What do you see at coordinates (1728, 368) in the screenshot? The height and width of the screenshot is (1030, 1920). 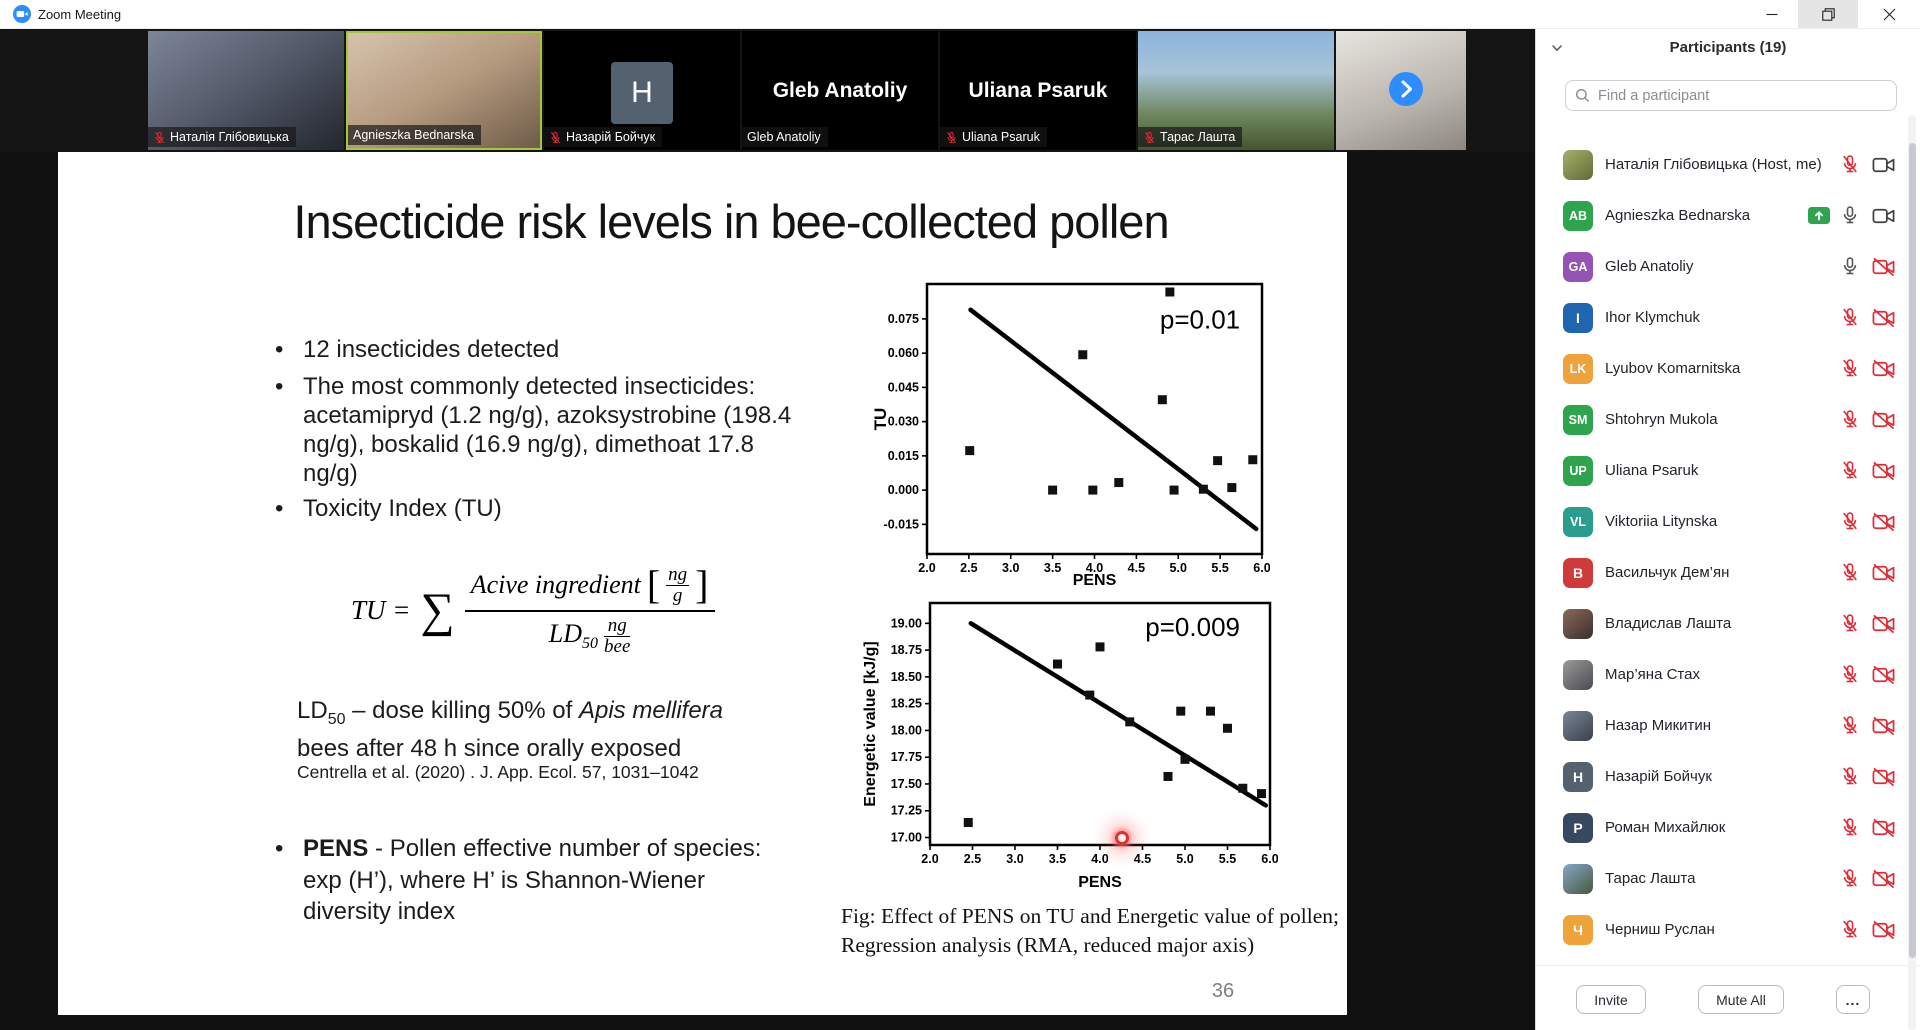 I see `participant-row: LK Lyubov Komarnitska` at bounding box center [1728, 368].